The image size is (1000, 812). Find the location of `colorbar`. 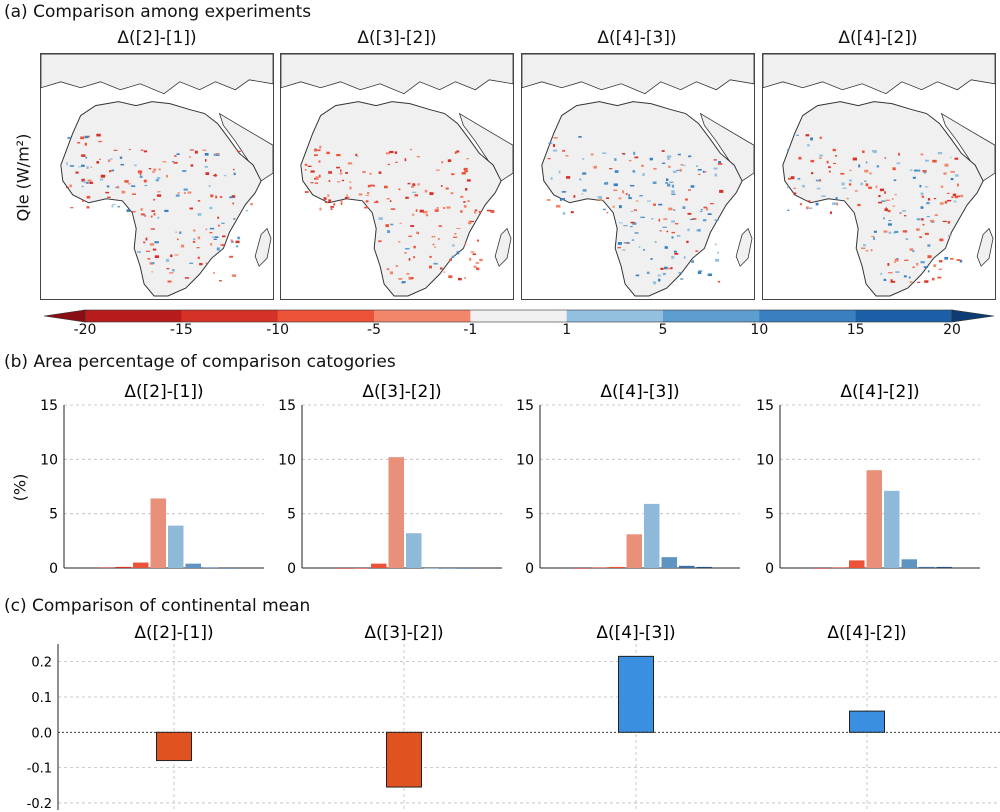

colorbar is located at coordinates (519, 316).